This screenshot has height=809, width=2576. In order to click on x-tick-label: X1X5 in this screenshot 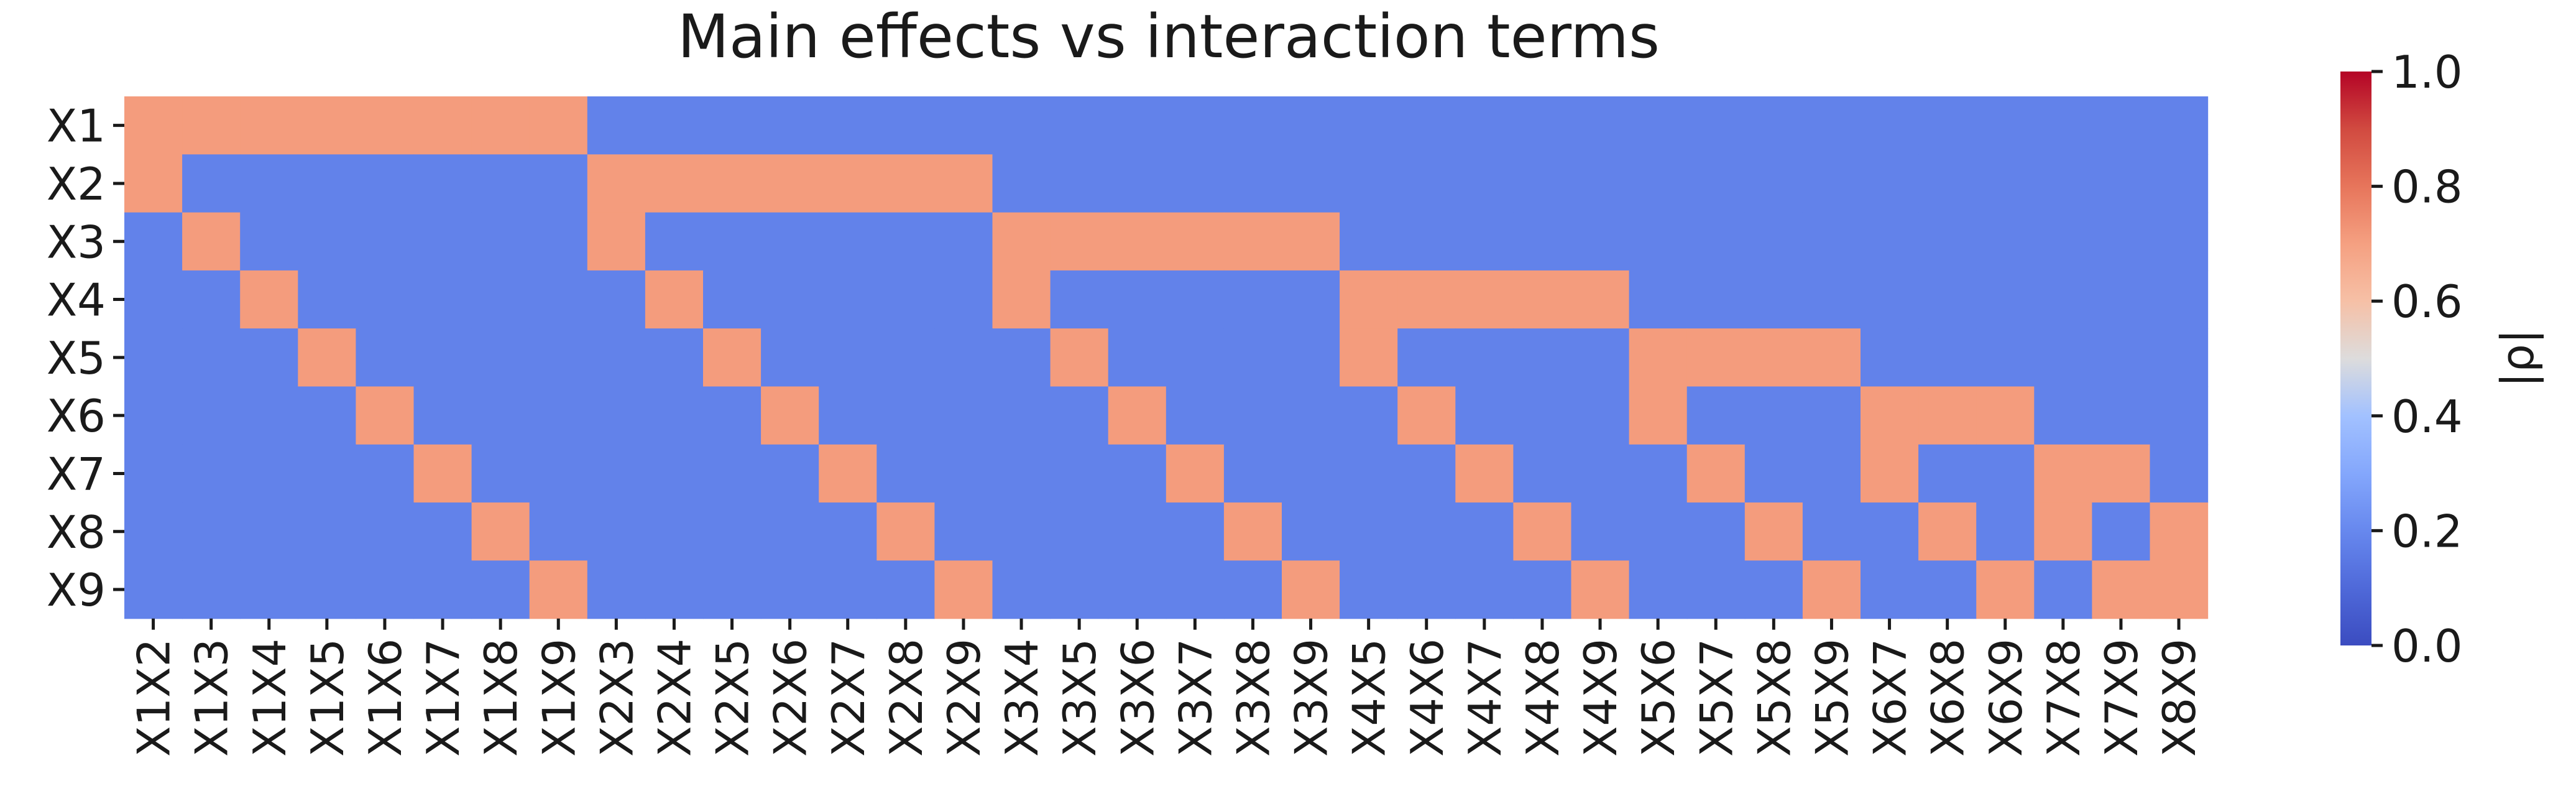, I will do `click(327, 698)`.